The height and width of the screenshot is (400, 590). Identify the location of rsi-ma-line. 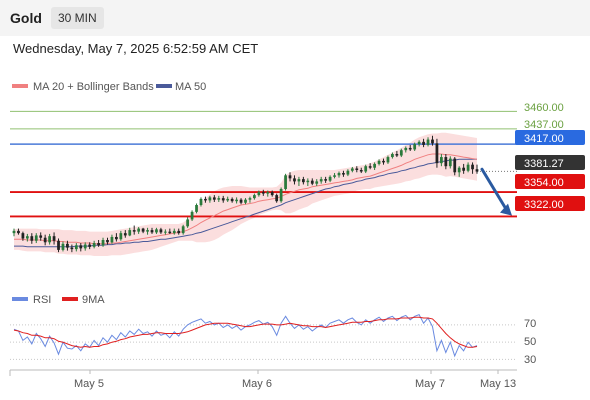
(245, 332).